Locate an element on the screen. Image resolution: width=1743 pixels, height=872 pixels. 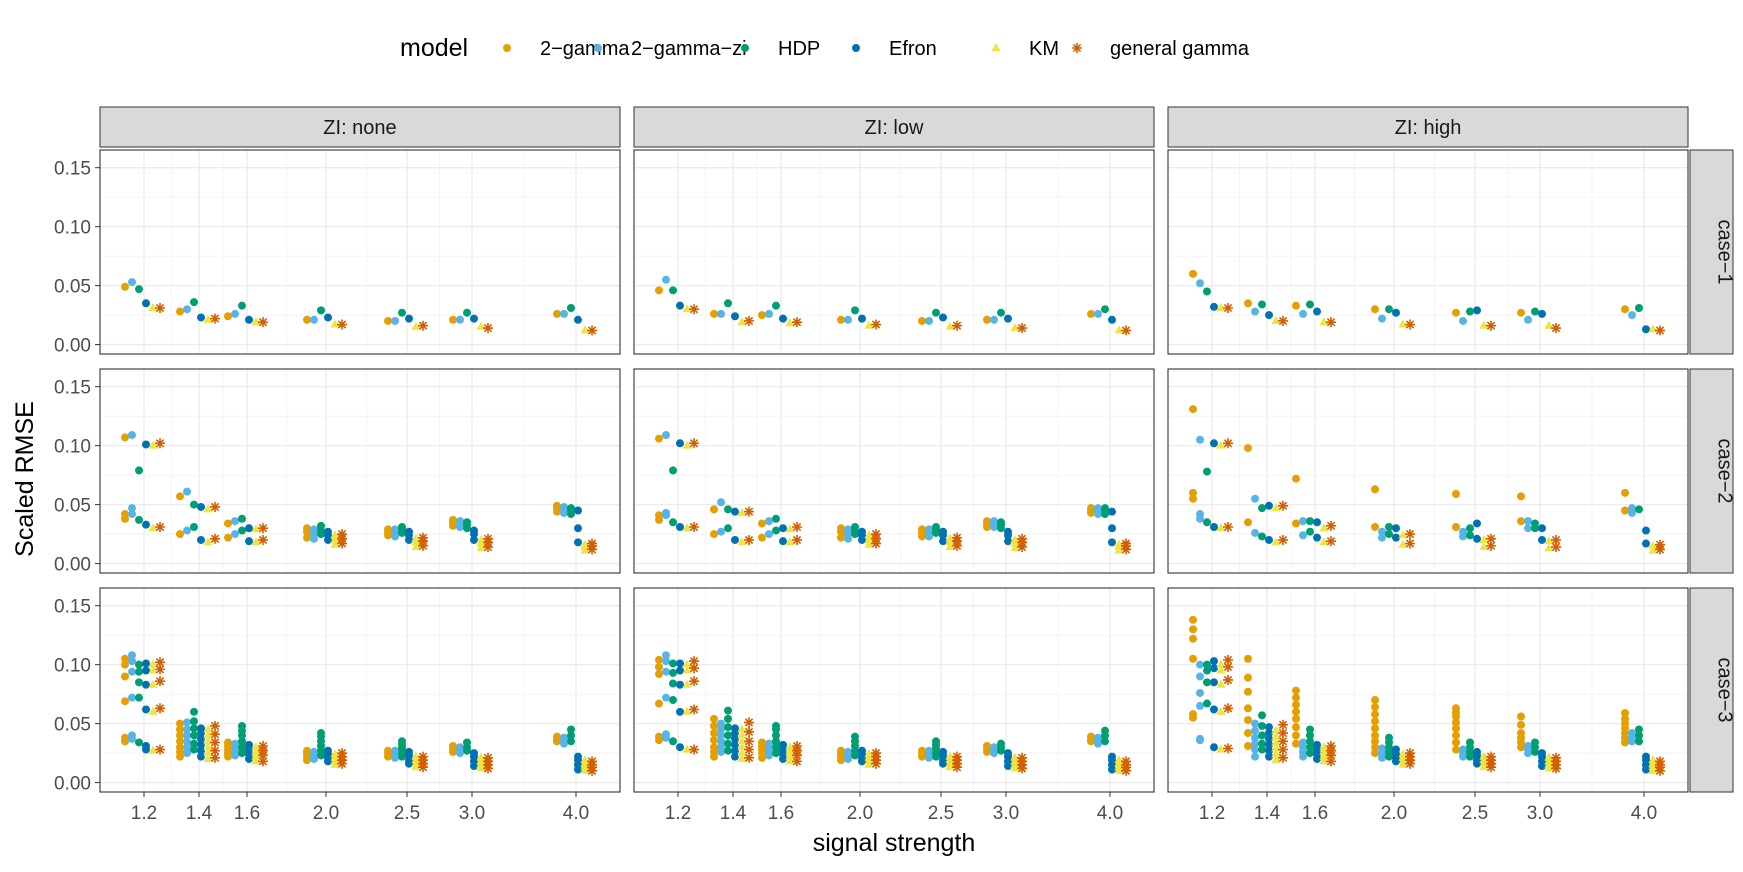
strip-background is located at coordinates (894, 127).